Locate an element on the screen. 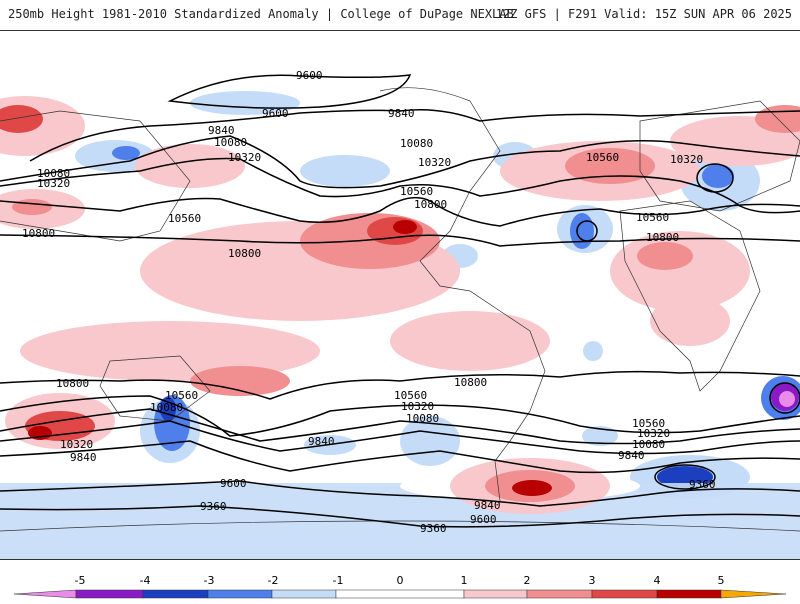 This screenshot has width=800, height=604. contour-10800-south is located at coordinates (400, 385).